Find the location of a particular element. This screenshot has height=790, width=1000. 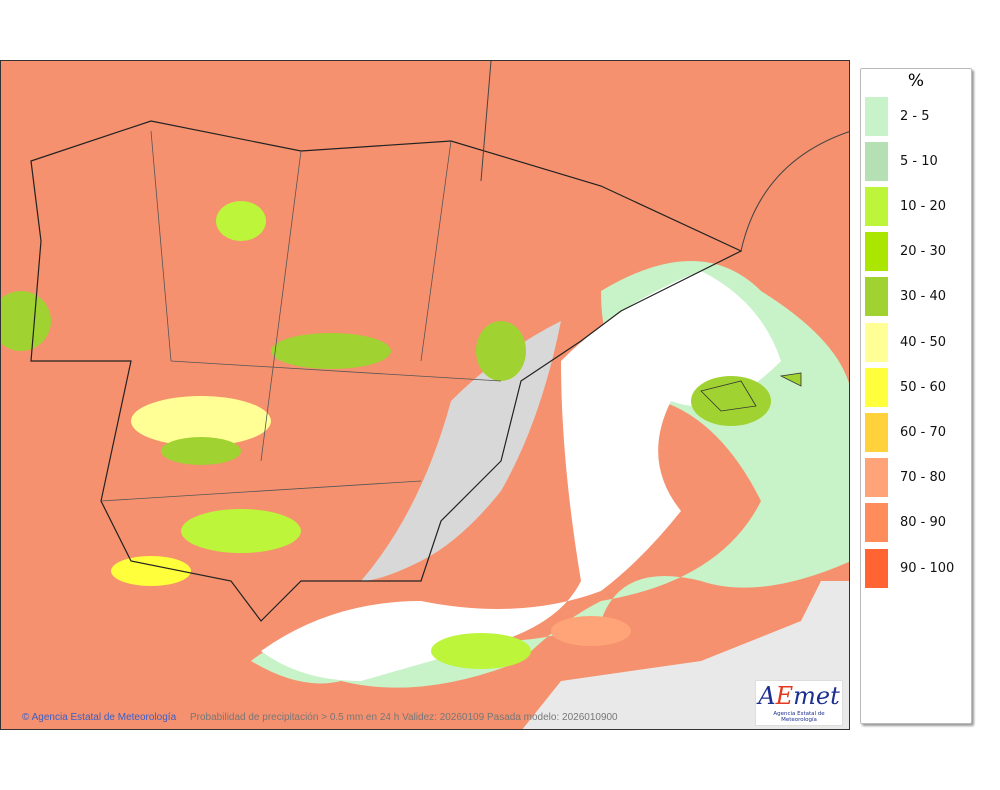

aemet-logo: AEmet Agencia Estatal de Meteorología is located at coordinates (799, 703).